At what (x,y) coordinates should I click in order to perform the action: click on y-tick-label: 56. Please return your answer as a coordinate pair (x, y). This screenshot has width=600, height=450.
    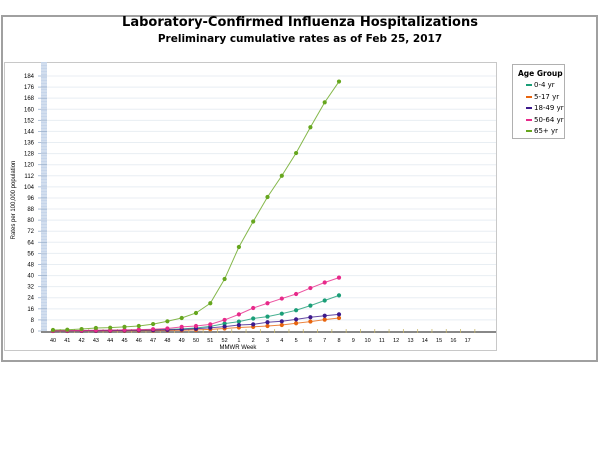
    Looking at the image, I should click on (30, 254).